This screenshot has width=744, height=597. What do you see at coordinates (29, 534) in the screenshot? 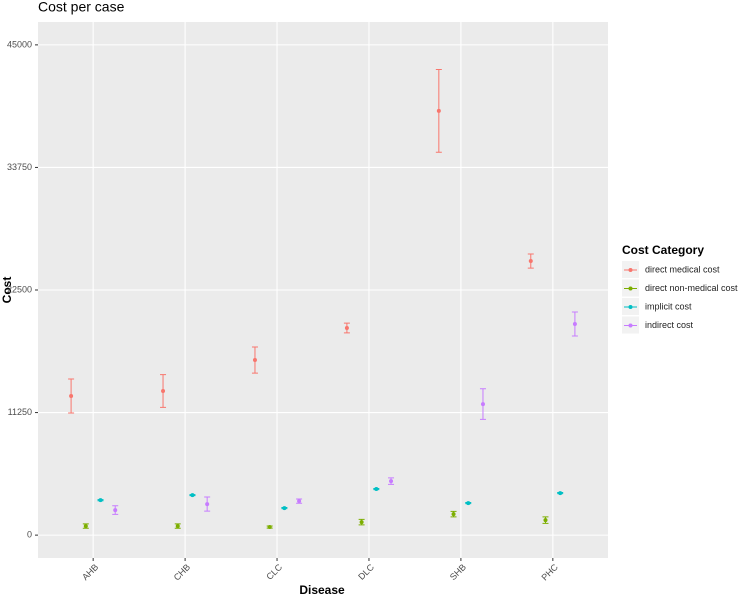
I see `y-tick-label: 0` at bounding box center [29, 534].